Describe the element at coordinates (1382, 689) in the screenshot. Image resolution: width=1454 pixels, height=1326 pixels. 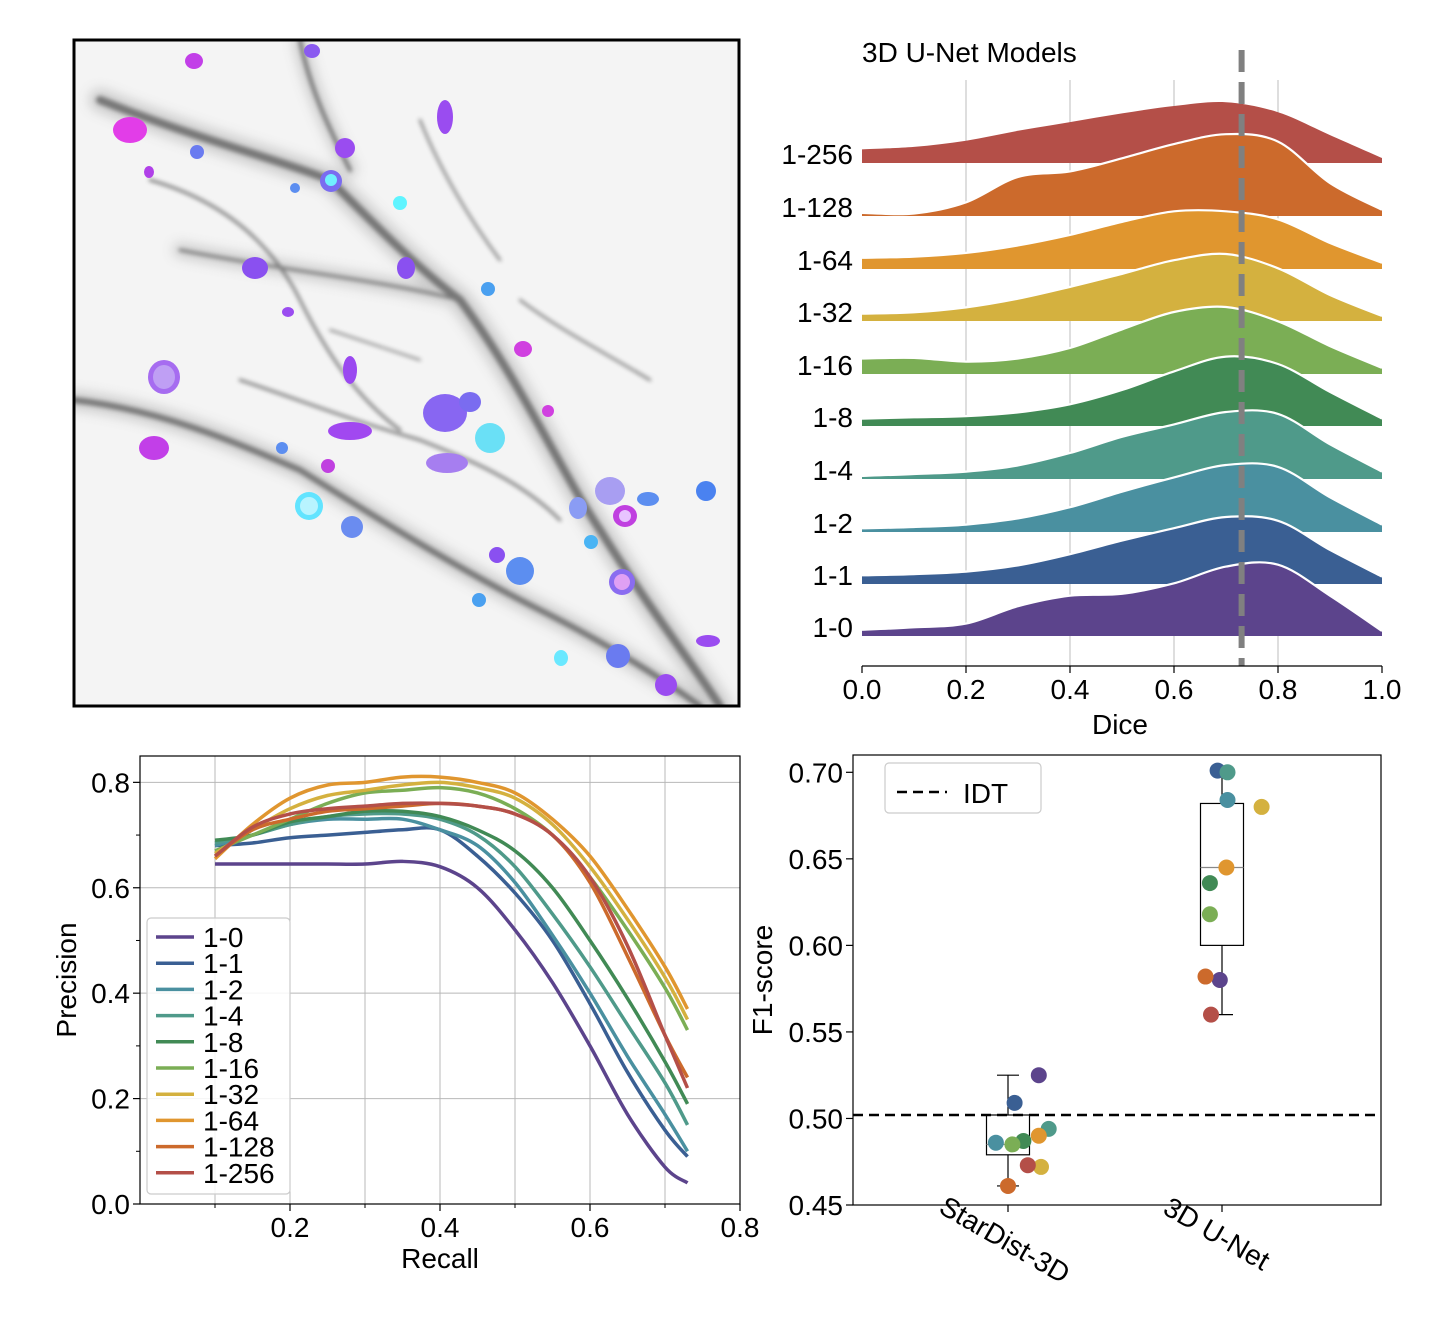
I see `ridge-x-tick-label: 1.0` at that location.